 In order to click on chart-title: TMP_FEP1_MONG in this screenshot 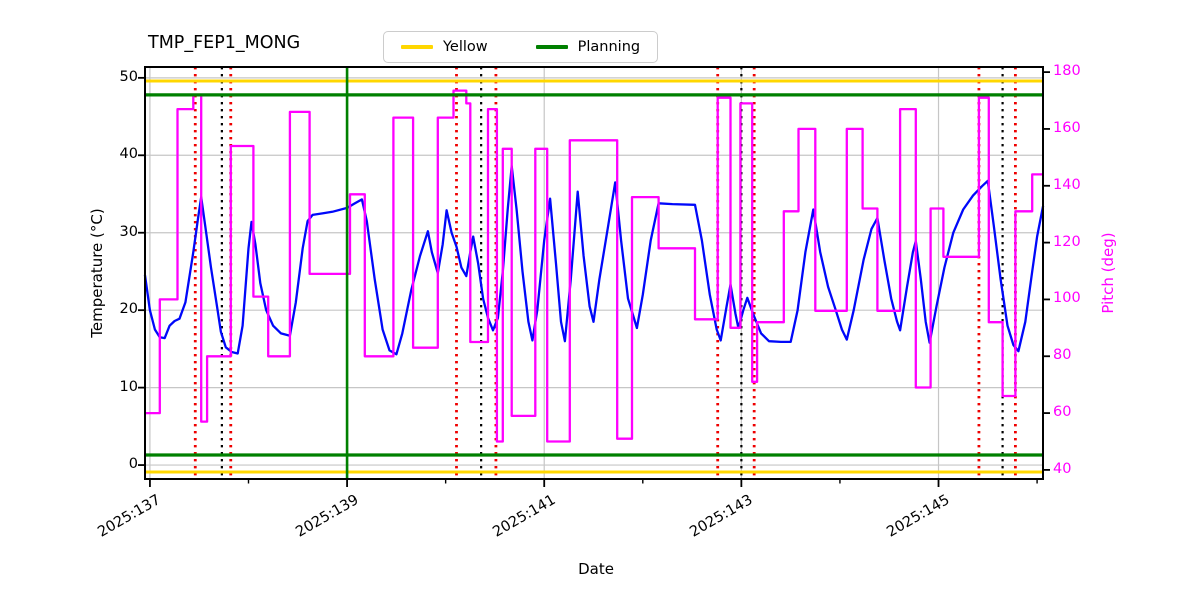, I will do `click(224, 43)`.